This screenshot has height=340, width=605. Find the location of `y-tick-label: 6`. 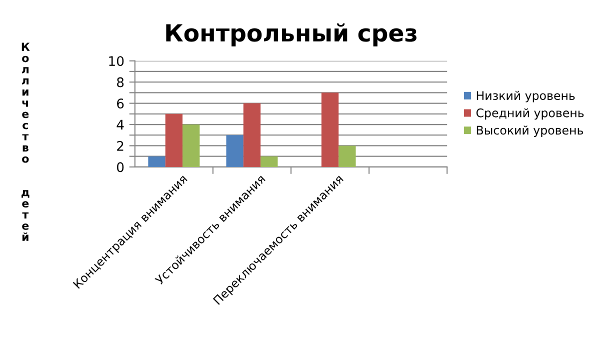

y-tick-label: 6 is located at coordinates (120, 103).